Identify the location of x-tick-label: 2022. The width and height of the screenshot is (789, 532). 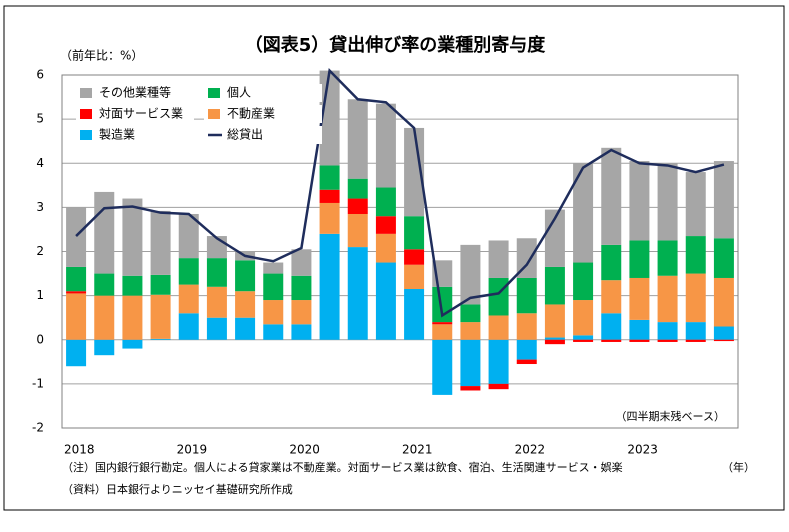
(530, 450).